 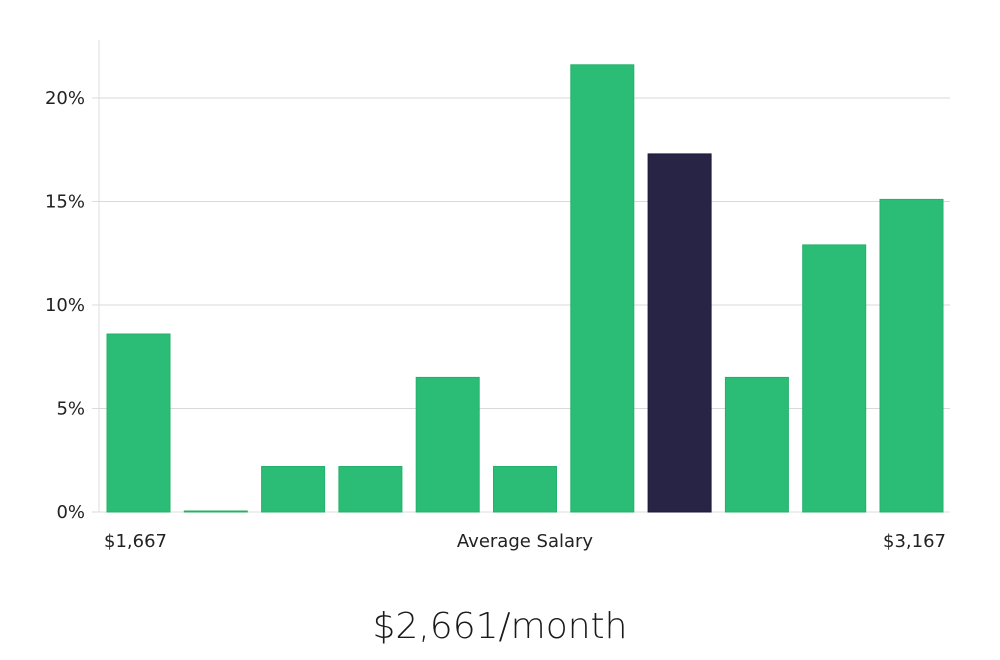 What do you see at coordinates (500, 626) in the screenshot?
I see `average-salary-caption: $2,661/month` at bounding box center [500, 626].